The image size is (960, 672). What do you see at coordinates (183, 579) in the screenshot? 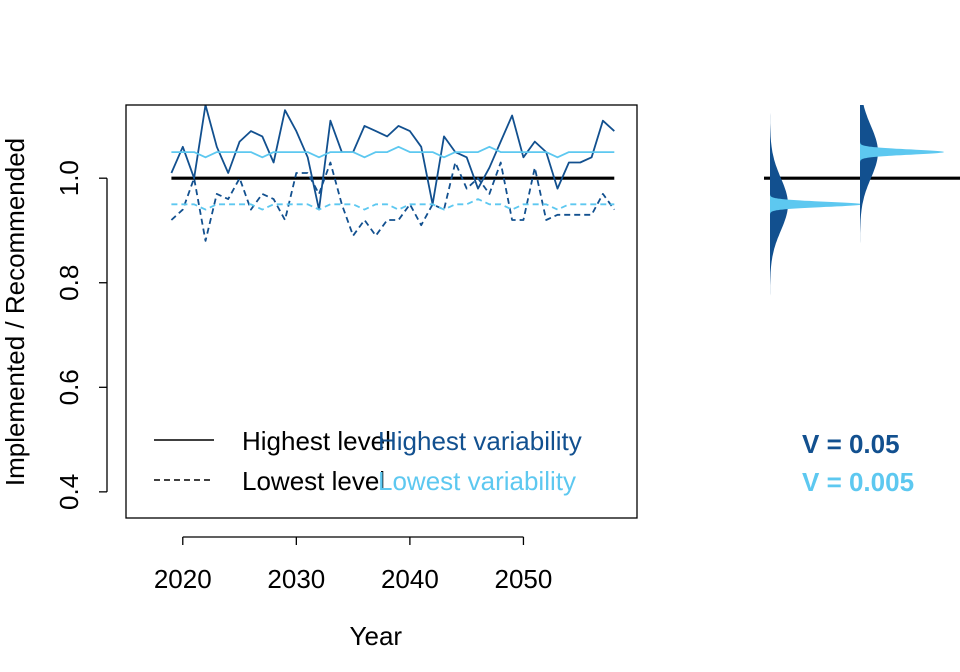
I see `x-tick-label: 2020` at bounding box center [183, 579].